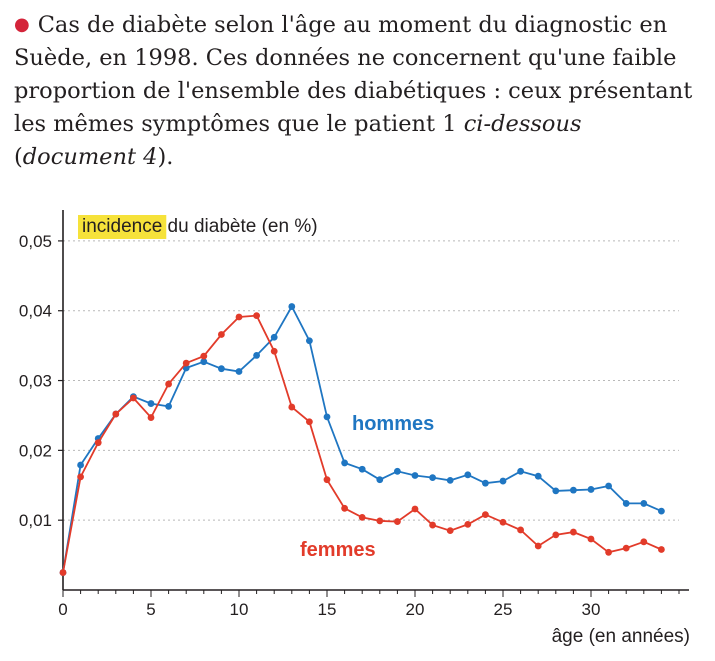 This screenshot has width=715, height=661. I want to click on y-tick-label: 0,05, so click(35, 241).